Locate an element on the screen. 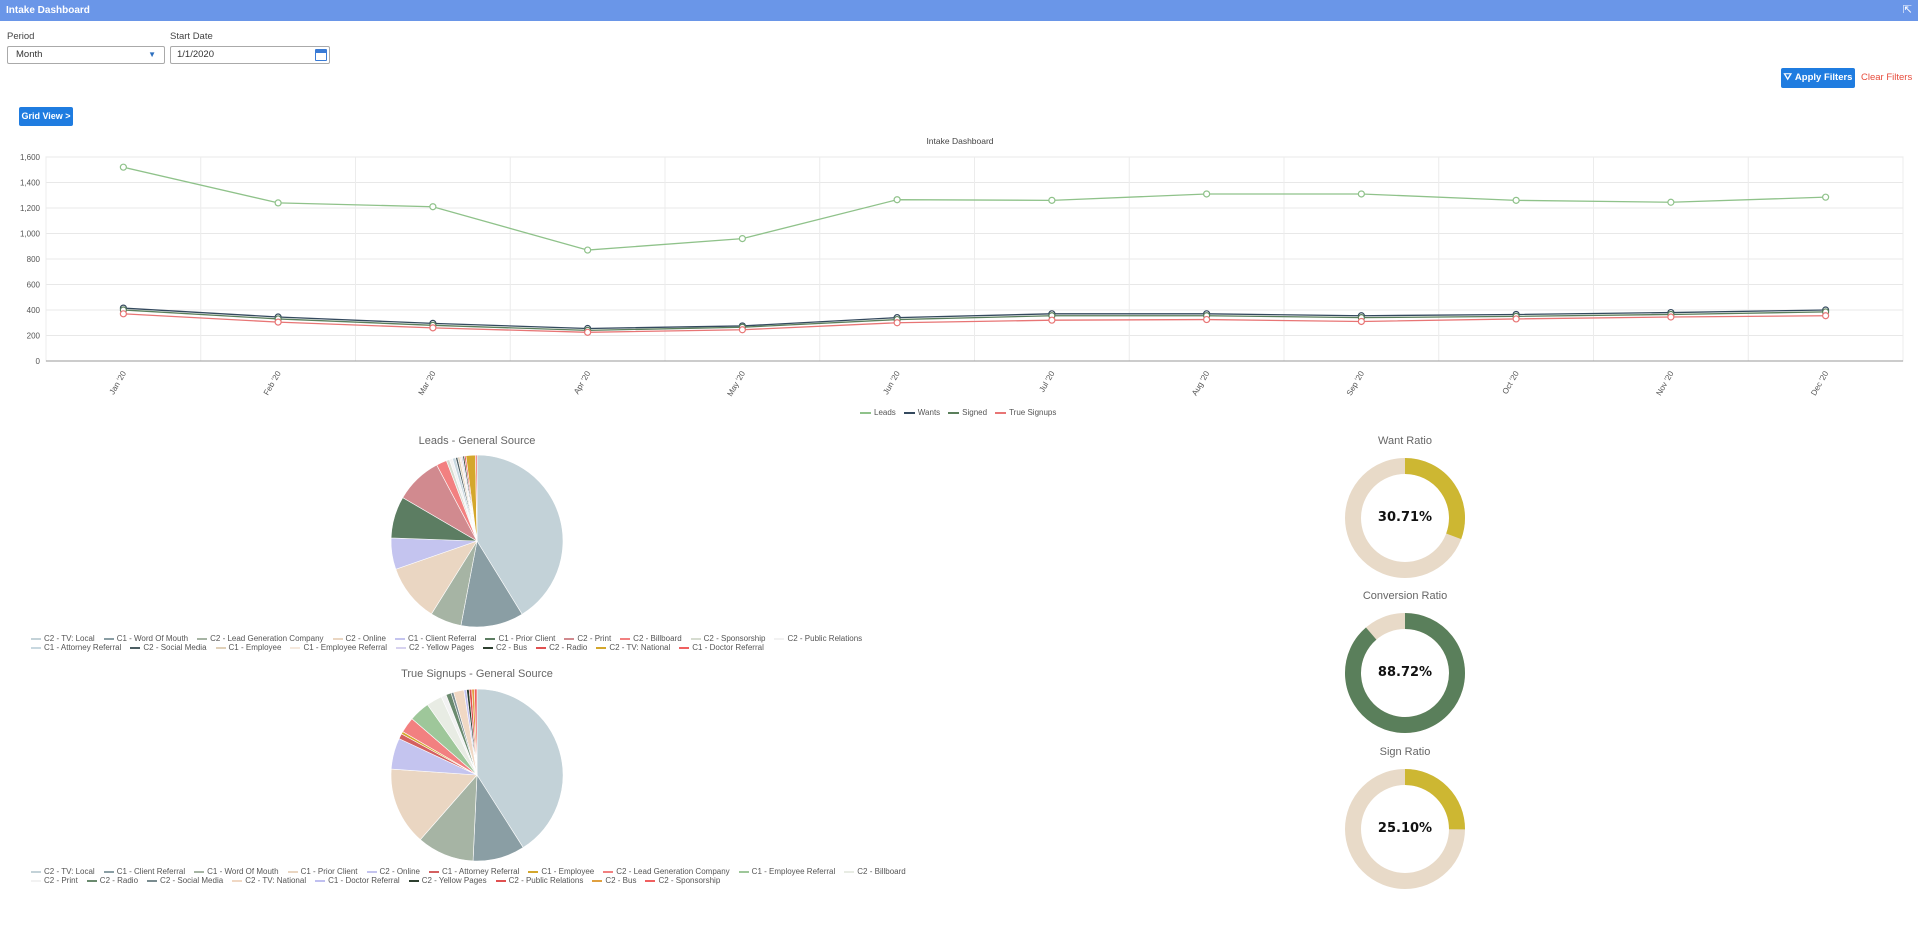  series-line-true-signups is located at coordinates (974, 323).